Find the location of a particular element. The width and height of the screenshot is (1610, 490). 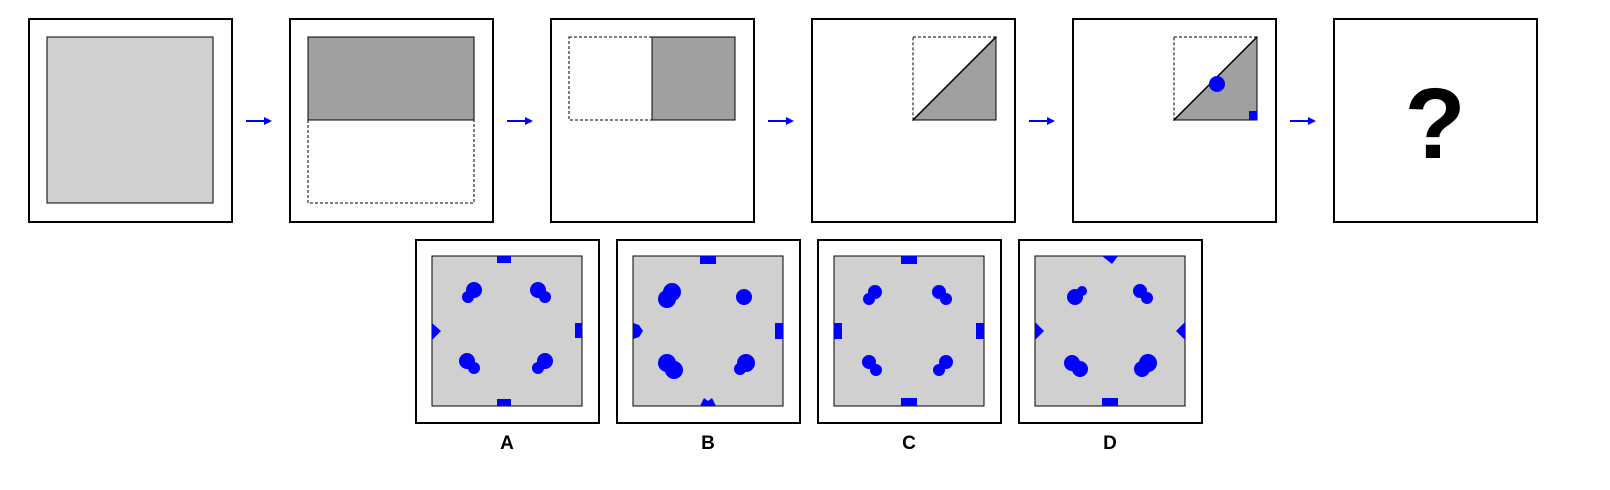

step-2-fold-top is located at coordinates (391, 120).